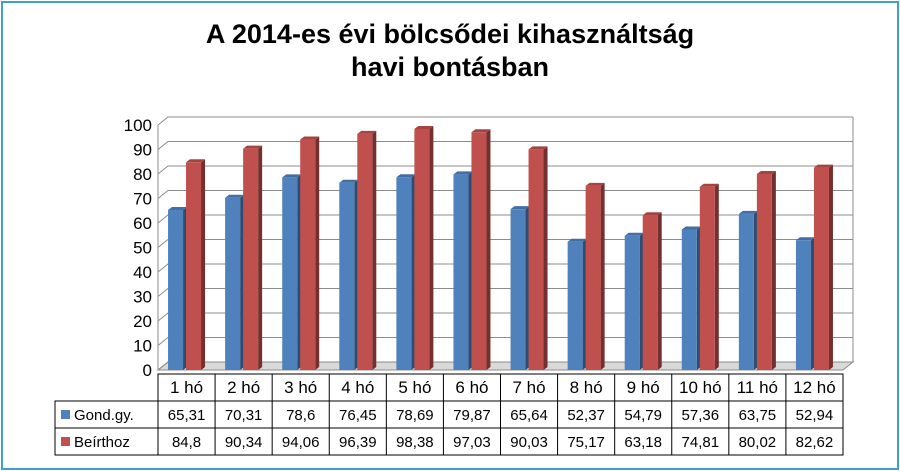 The width and height of the screenshot is (900, 471). Describe the element at coordinates (244, 442) in the screenshot. I see `data-label: 90,34` at that location.